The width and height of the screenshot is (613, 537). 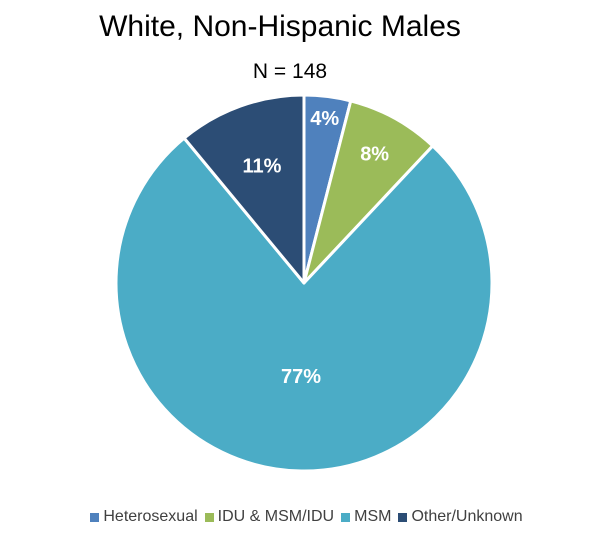 I want to click on legend-item: MSM, so click(x=366, y=517).